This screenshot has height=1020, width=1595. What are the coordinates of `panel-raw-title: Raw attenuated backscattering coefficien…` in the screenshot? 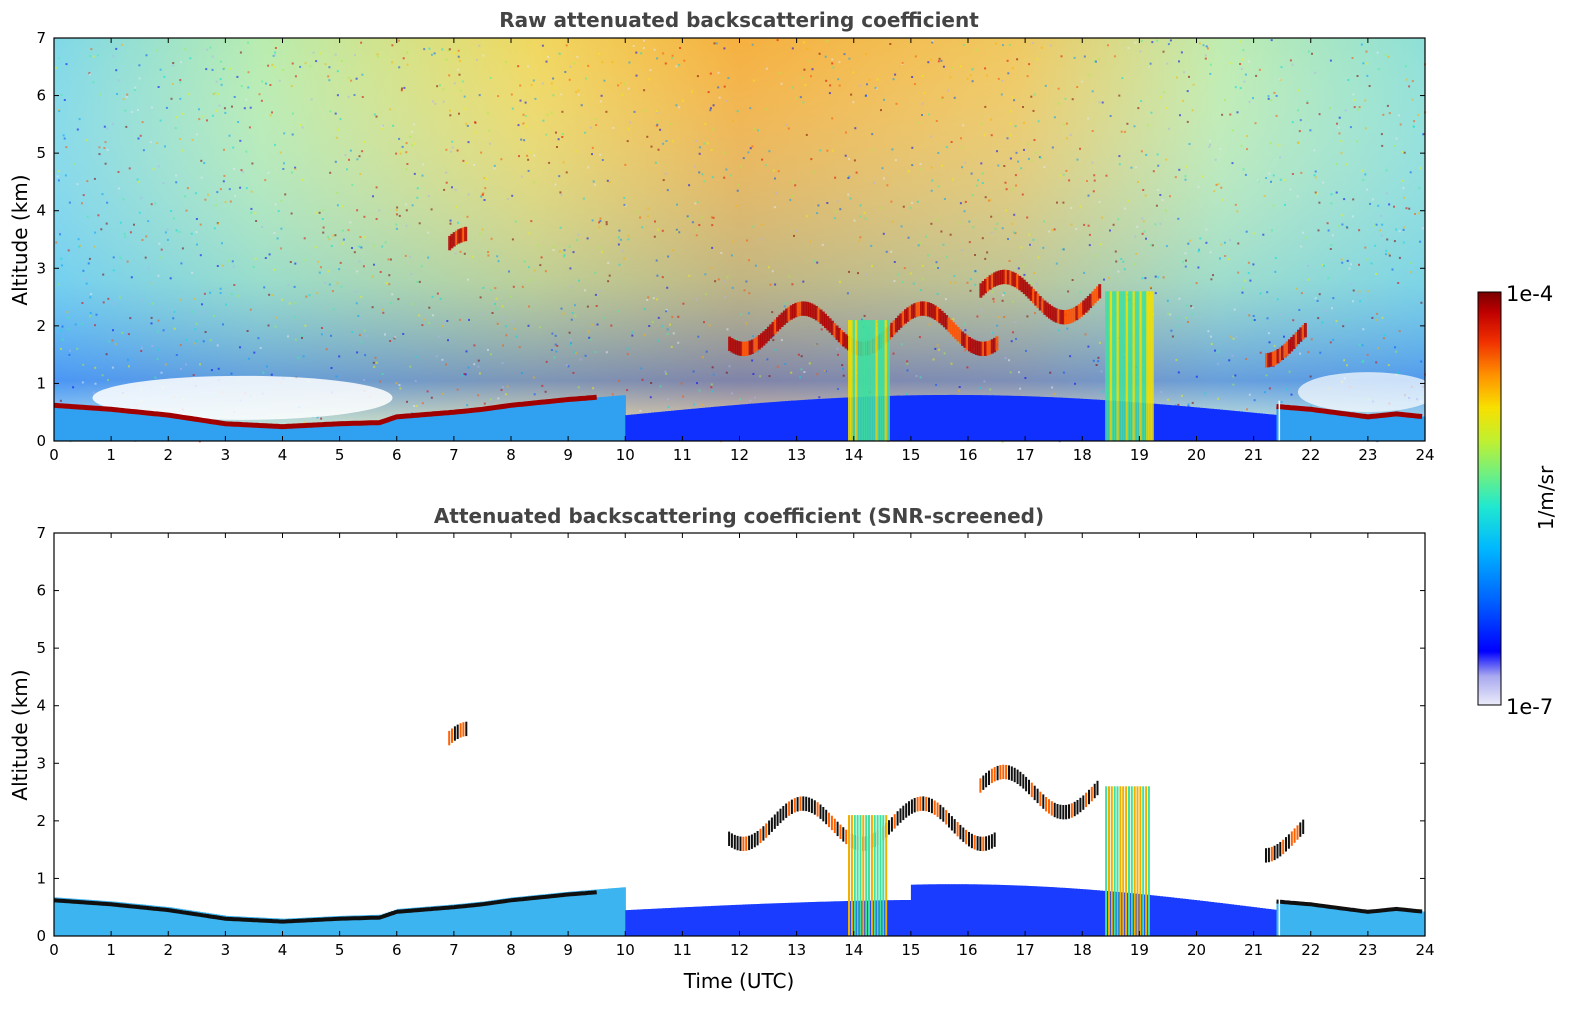 It's located at (739, 20).